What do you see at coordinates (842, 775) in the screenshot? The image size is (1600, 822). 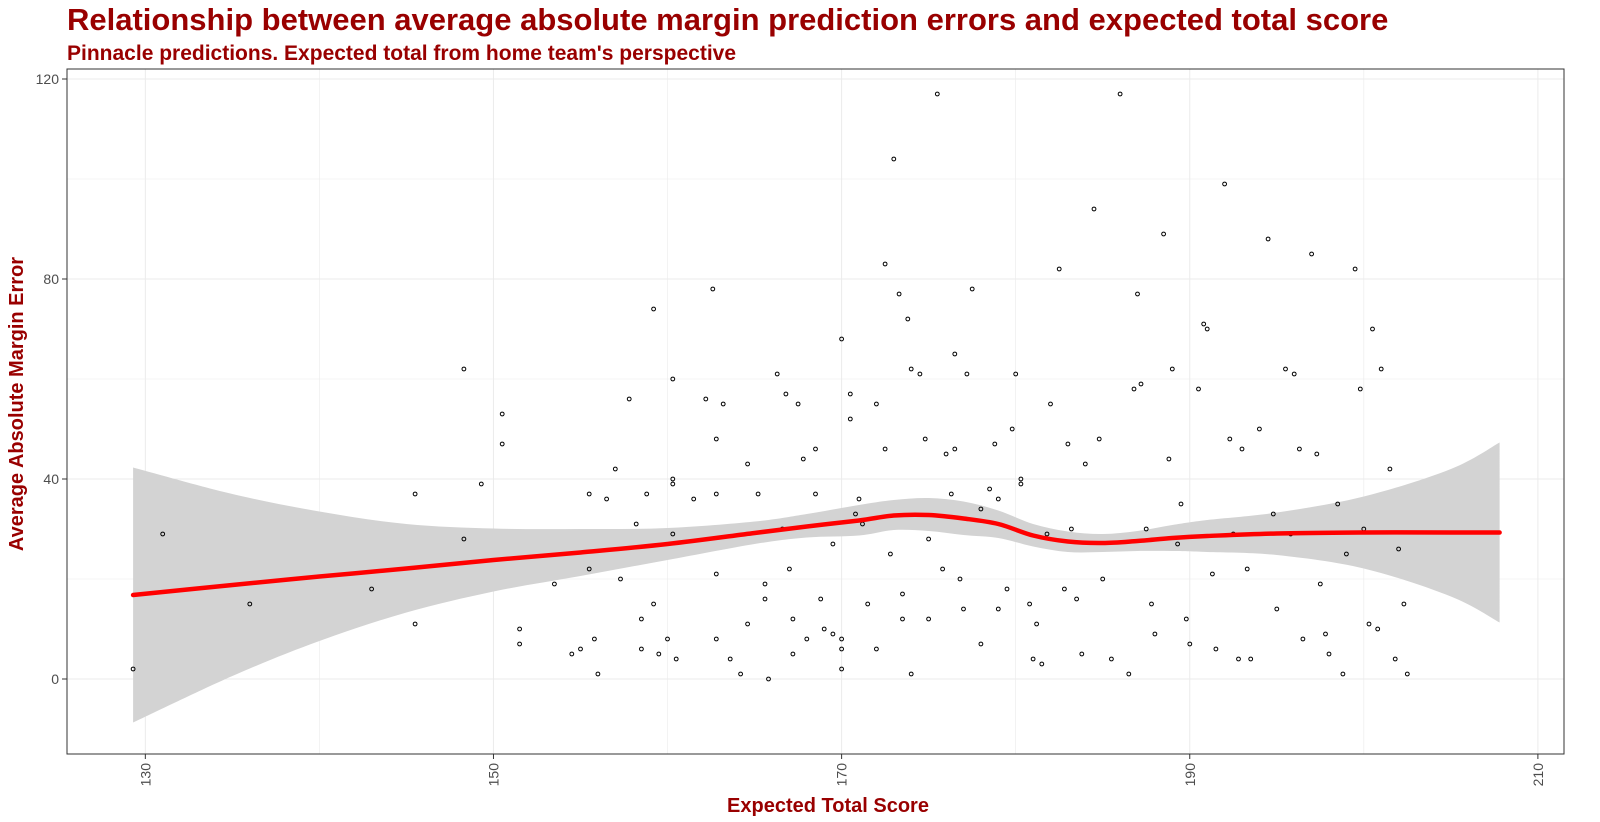 I see `x-tick-label: 170` at bounding box center [842, 775].